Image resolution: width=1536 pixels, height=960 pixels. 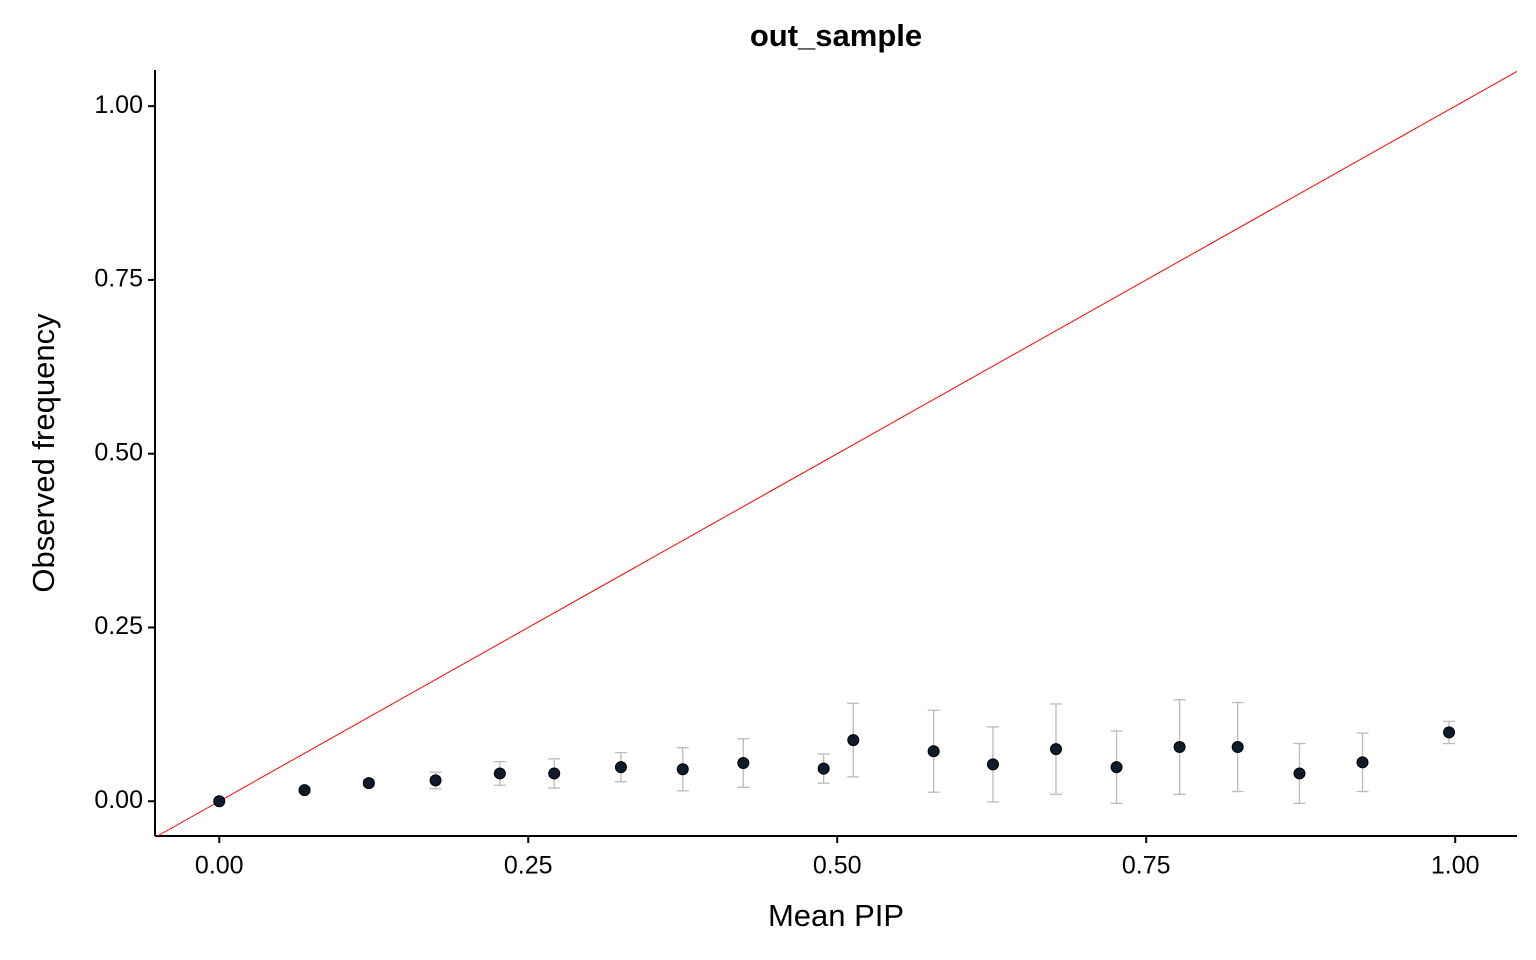 What do you see at coordinates (118, 279) in the screenshot?
I see `y-tick-label: 0.75` at bounding box center [118, 279].